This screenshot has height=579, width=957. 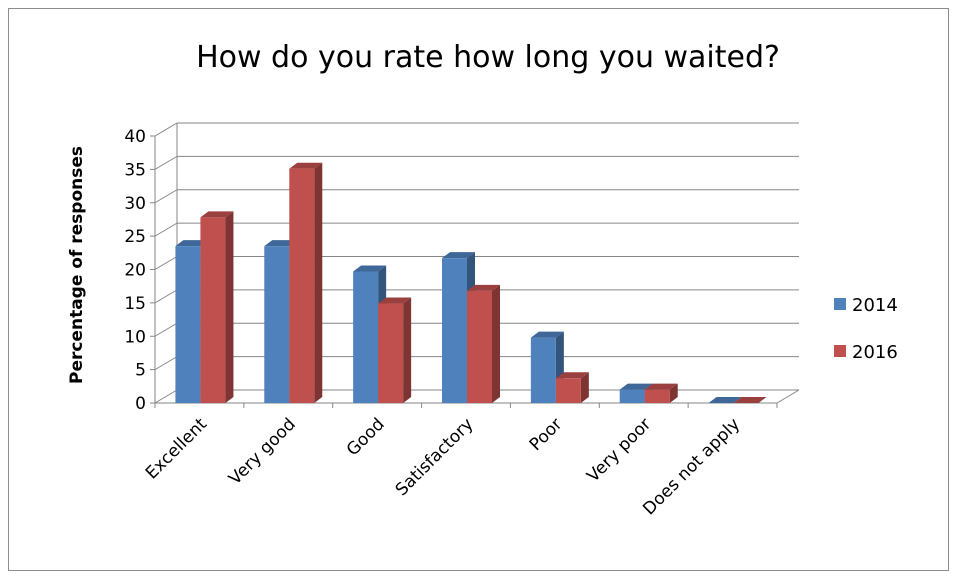 I want to click on y-tick-label: 15, so click(x=135, y=304).